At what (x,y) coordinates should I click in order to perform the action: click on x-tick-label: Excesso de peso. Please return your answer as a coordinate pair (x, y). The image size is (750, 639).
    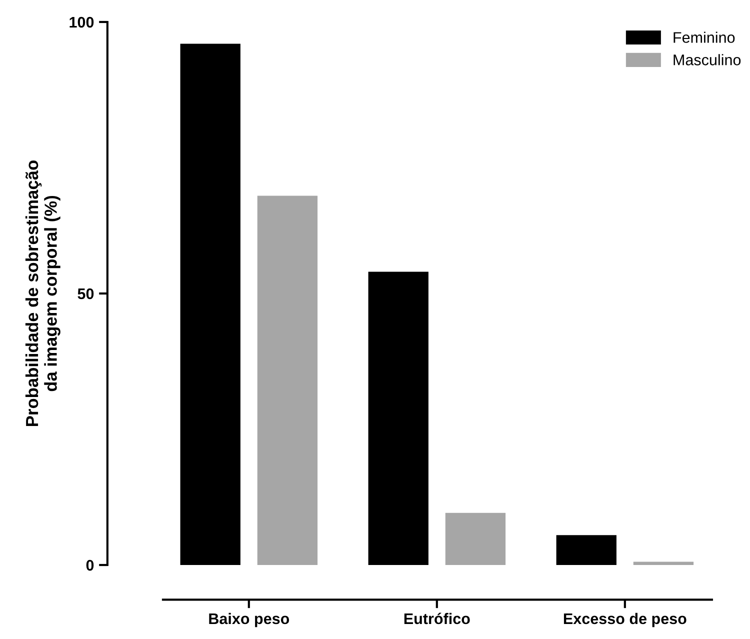
    Looking at the image, I should click on (625, 620).